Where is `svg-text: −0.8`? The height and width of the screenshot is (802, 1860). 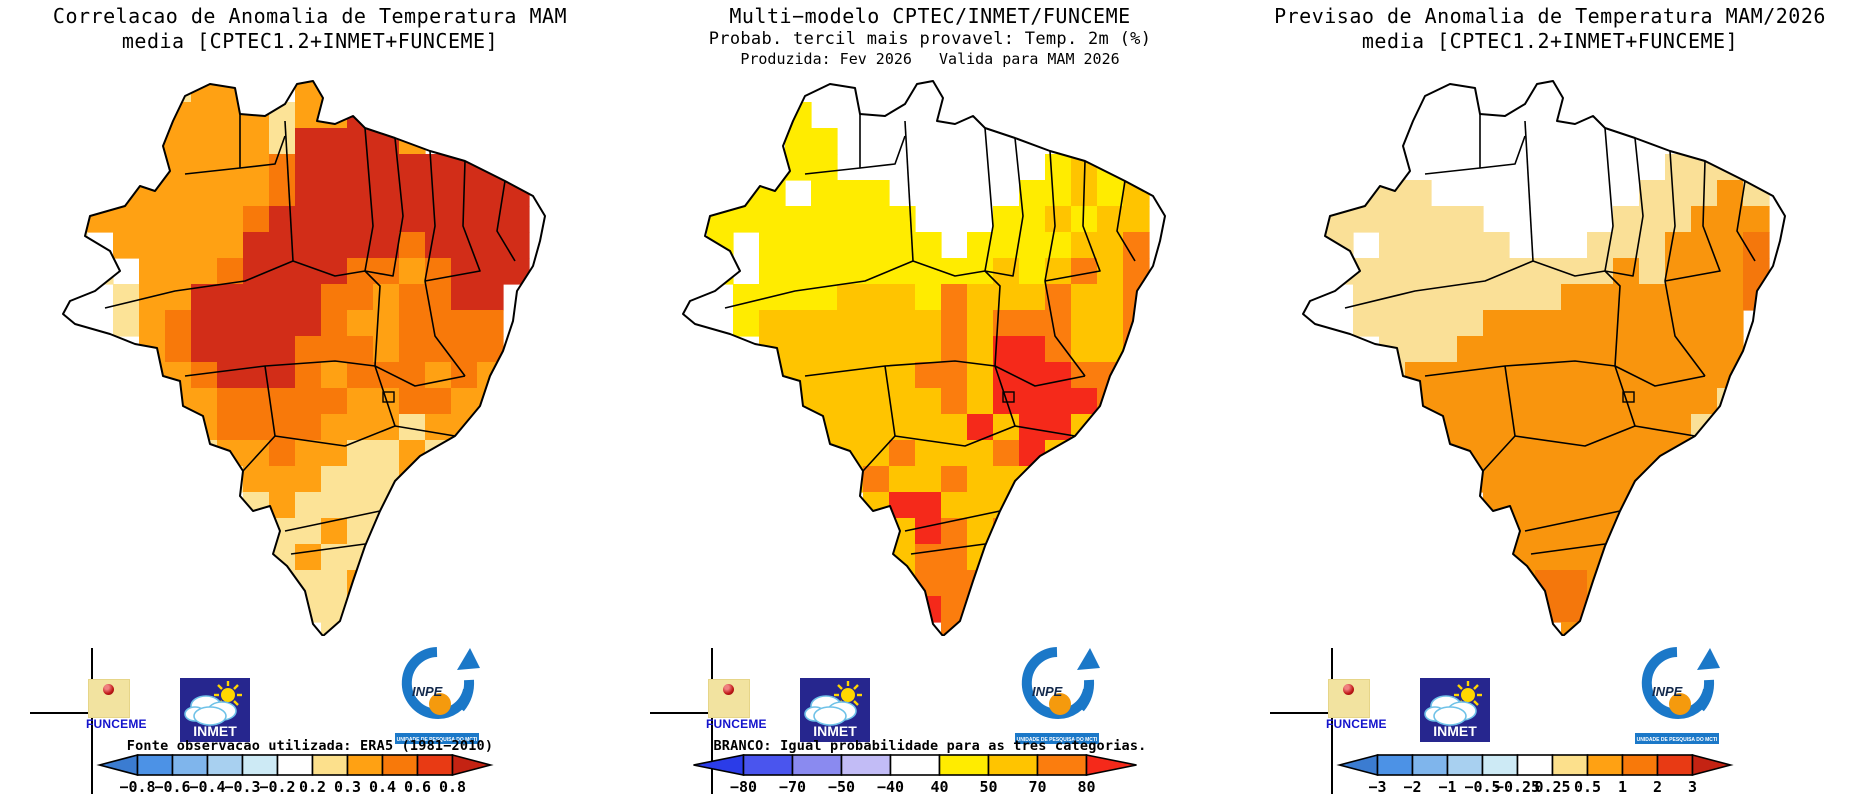
svg-text: −0.8 is located at coordinates (137, 787).